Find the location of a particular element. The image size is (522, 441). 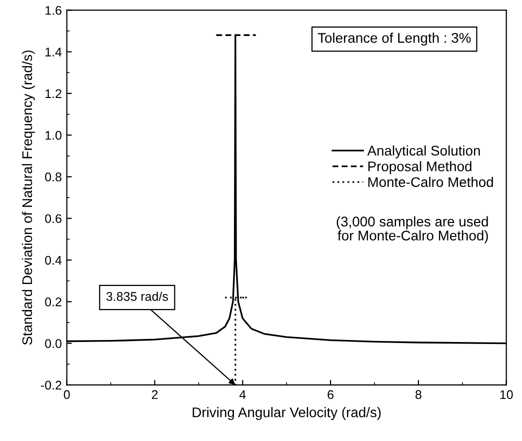

x-tick-label: 4 is located at coordinates (242, 394).